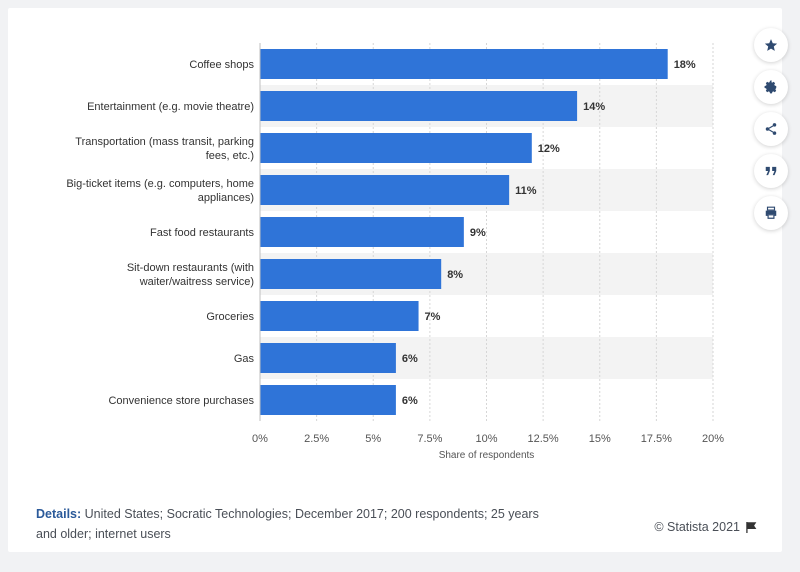 This screenshot has height=572, width=800. I want to click on bar-value-label: 11%, so click(526, 191).